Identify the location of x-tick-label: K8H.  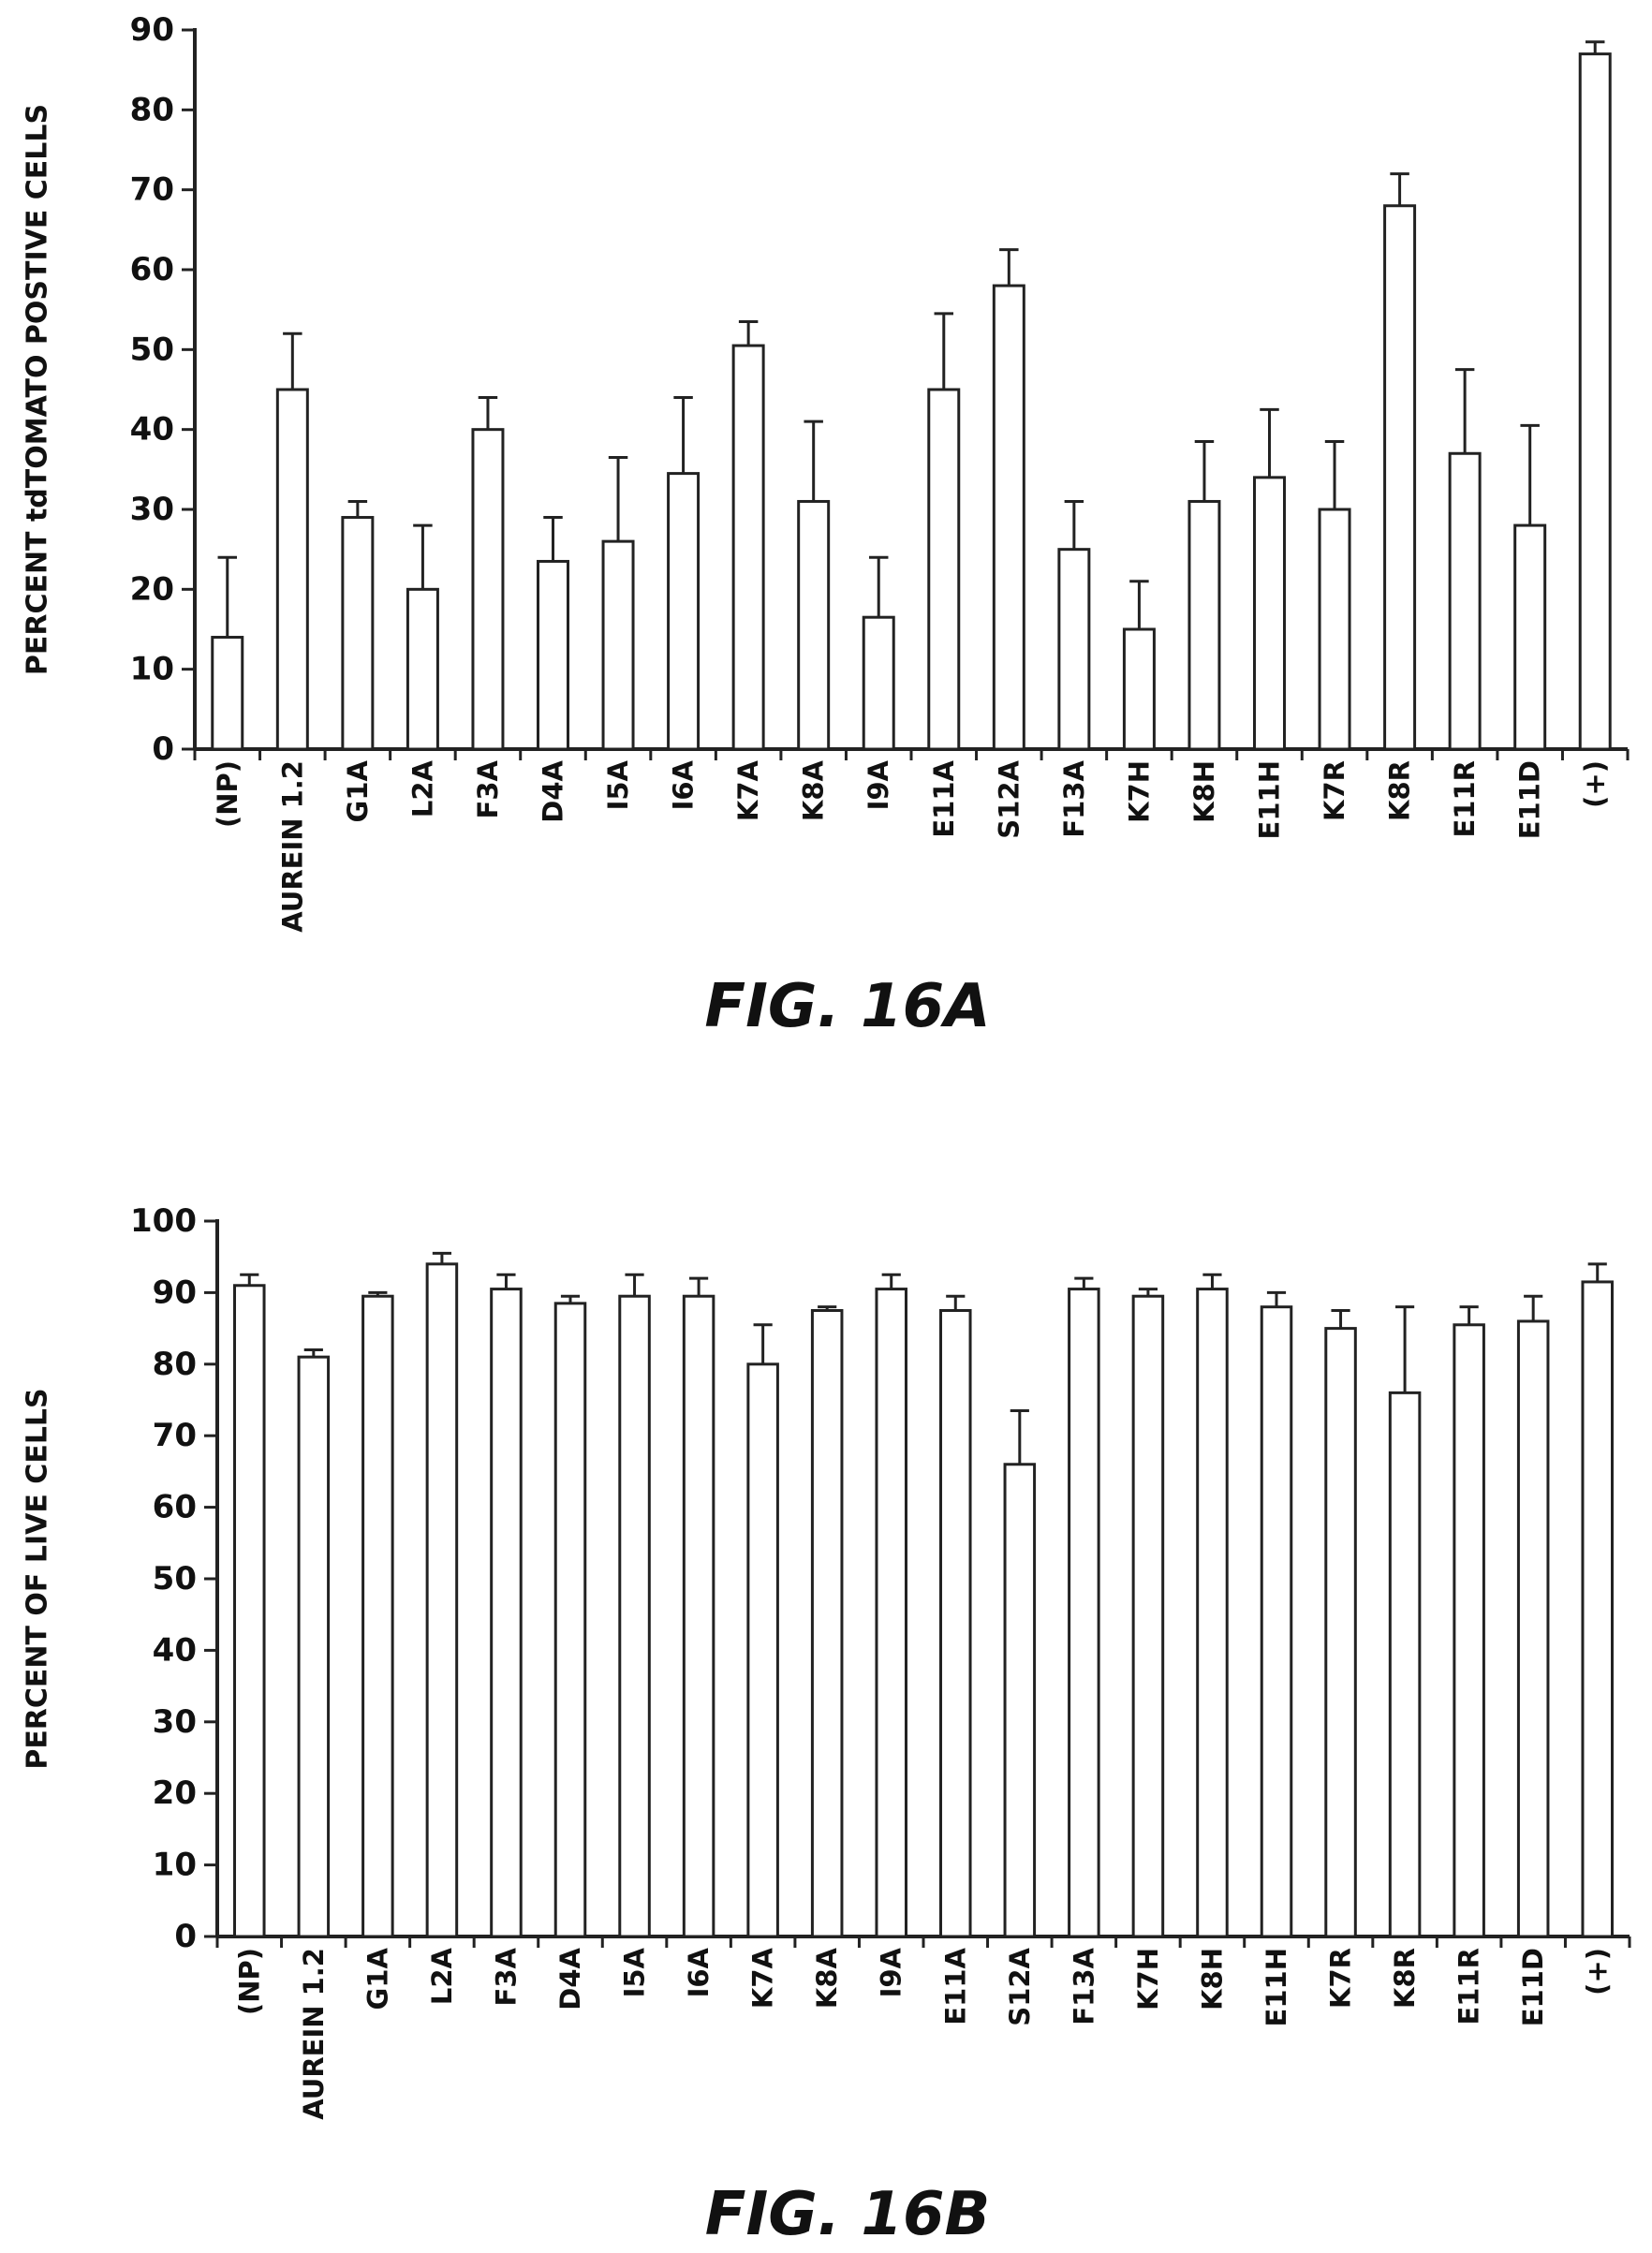
(1212, 1979).